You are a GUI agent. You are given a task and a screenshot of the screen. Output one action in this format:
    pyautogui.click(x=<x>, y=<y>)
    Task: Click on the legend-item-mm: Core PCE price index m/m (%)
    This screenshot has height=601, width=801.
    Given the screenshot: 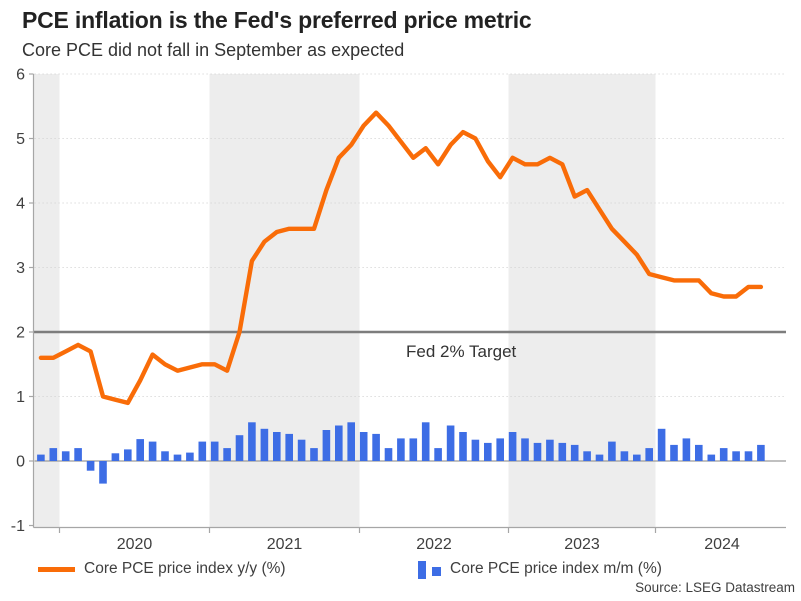 What is the action you would take?
    pyautogui.click(x=540, y=569)
    